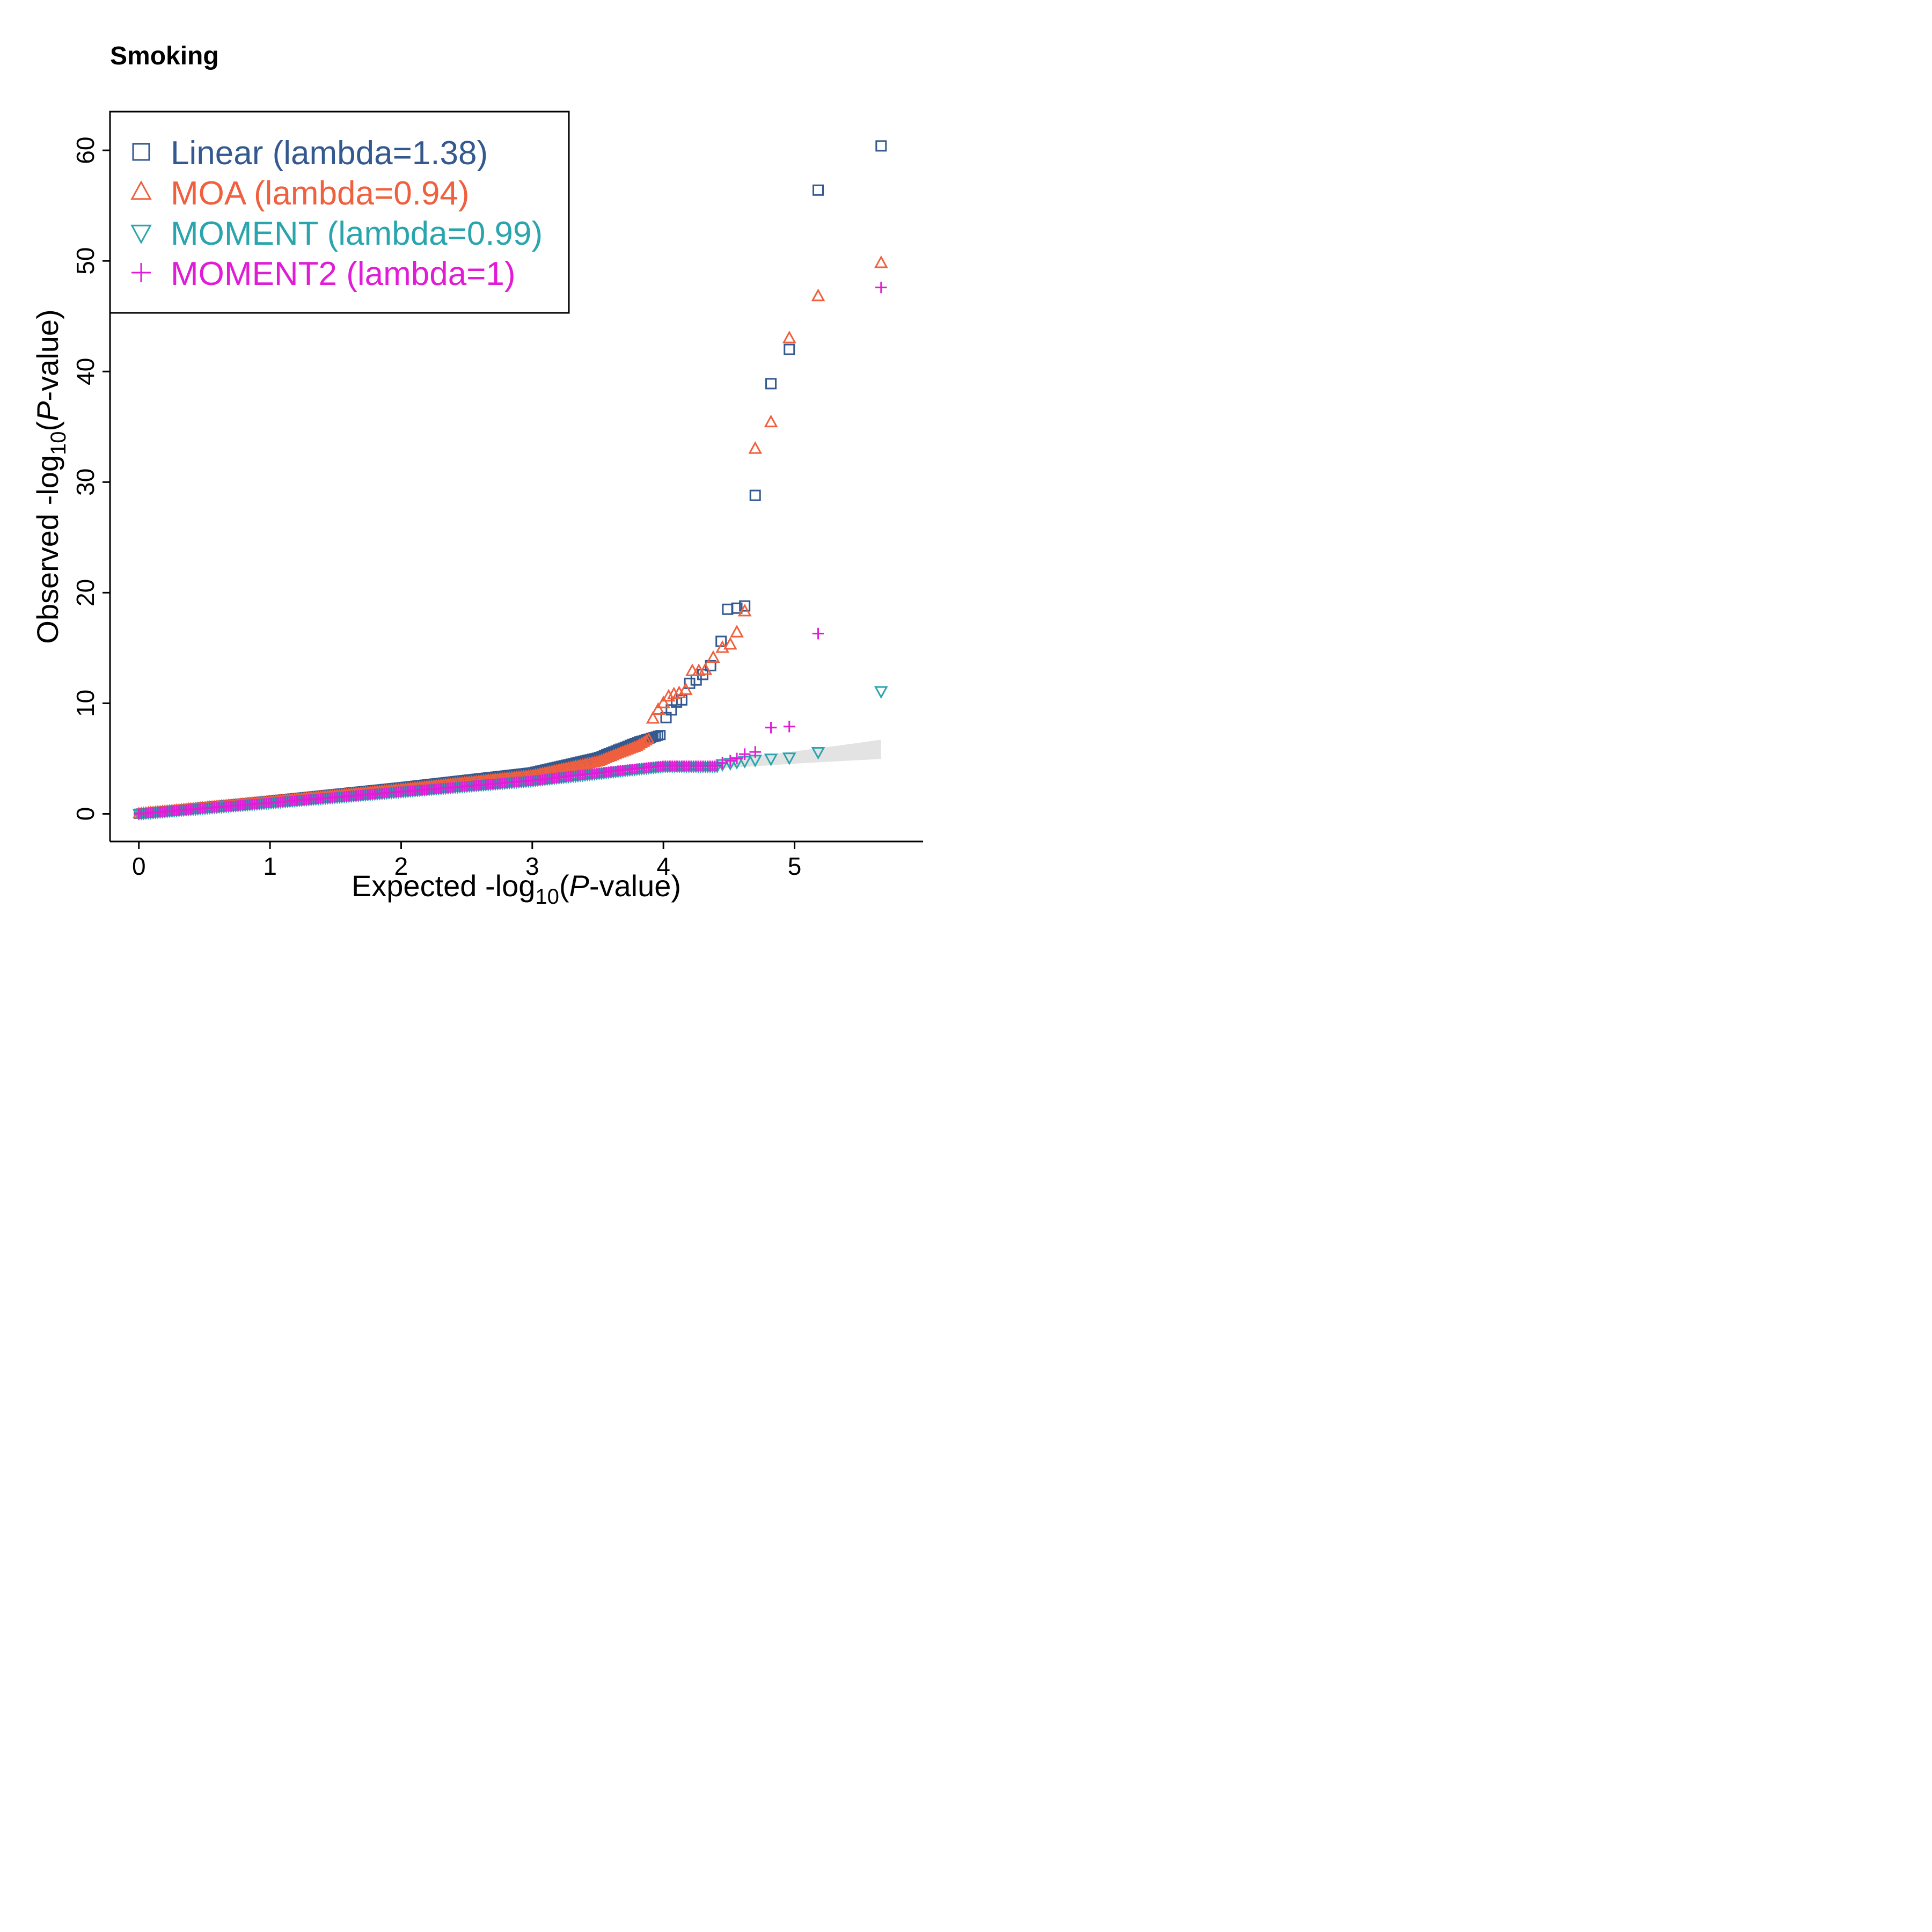 The height and width of the screenshot is (1932, 1932). Describe the element at coordinates (564, 886) in the screenshot. I see `x-axis-title-open: (` at that location.